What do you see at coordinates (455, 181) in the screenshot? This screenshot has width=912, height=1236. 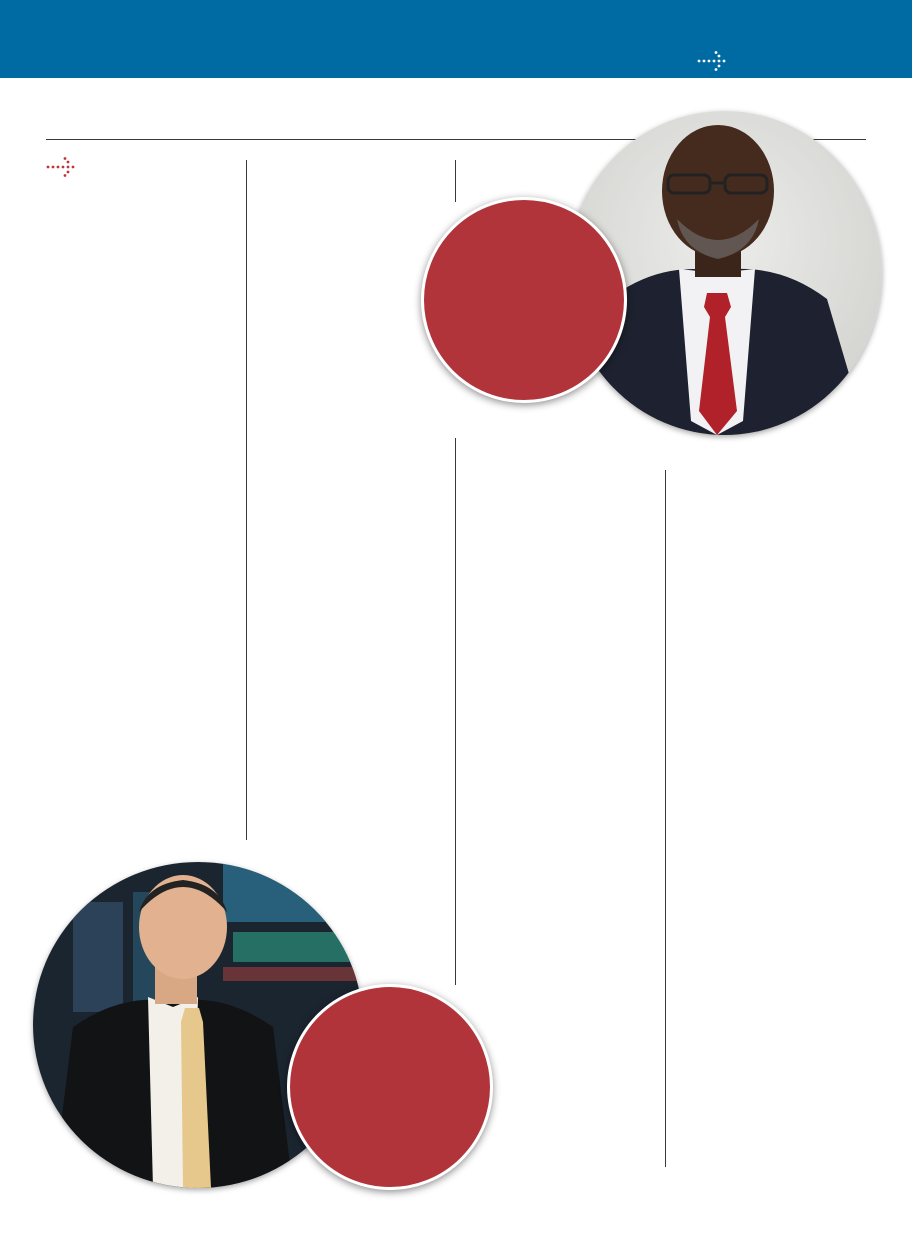 I see `column-divider-2a` at bounding box center [455, 181].